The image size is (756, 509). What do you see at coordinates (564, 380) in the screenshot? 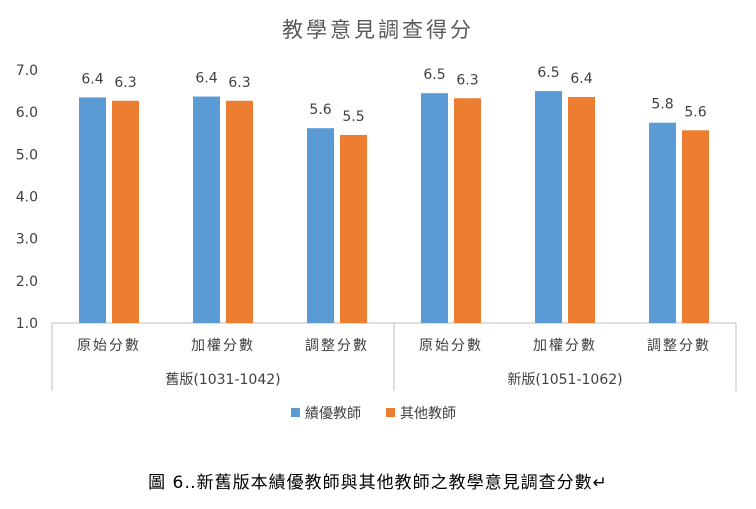
I see `x-group-label: 新版(1051-1062)` at bounding box center [564, 380].